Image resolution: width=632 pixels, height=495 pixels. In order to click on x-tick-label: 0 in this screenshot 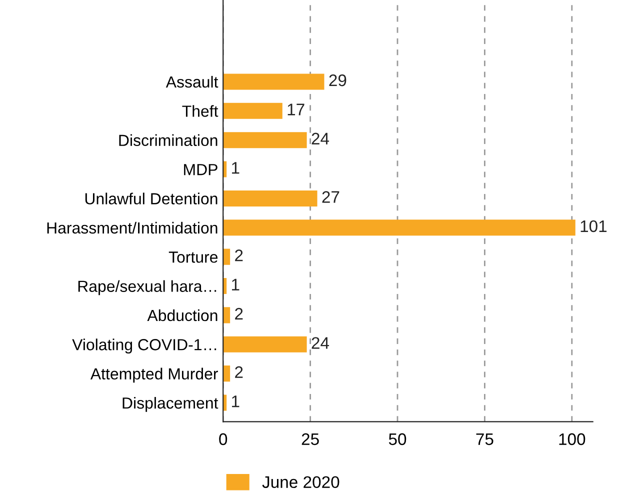, I will do `click(223, 439)`.